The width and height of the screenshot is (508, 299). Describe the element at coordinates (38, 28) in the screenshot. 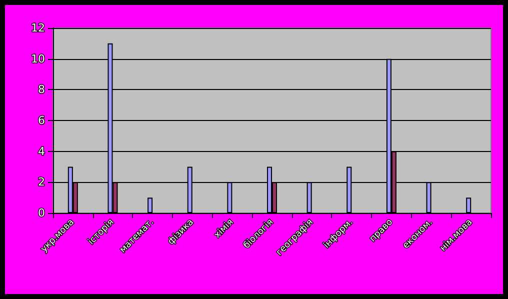

I see `y-tick-label: 12` at that location.